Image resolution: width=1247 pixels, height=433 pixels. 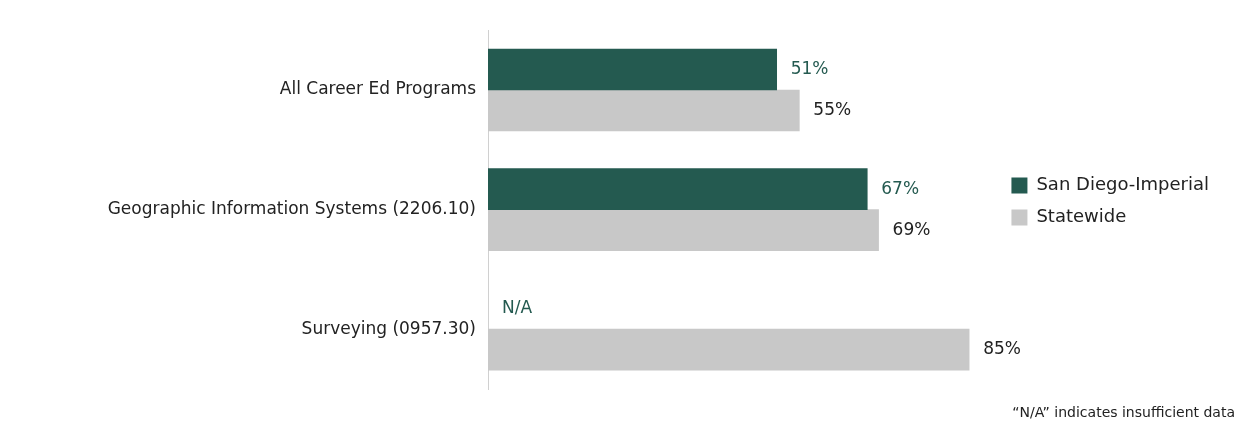 What do you see at coordinates (1123, 184) in the screenshot?
I see `legend-label: San Diego-Imperial` at bounding box center [1123, 184].